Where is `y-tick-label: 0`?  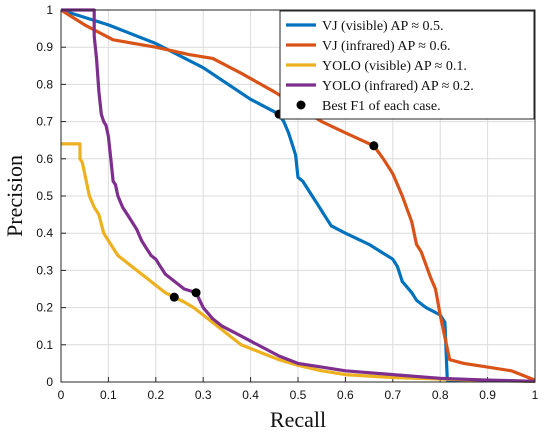 y-tick-label: 0 is located at coordinates (49, 382).